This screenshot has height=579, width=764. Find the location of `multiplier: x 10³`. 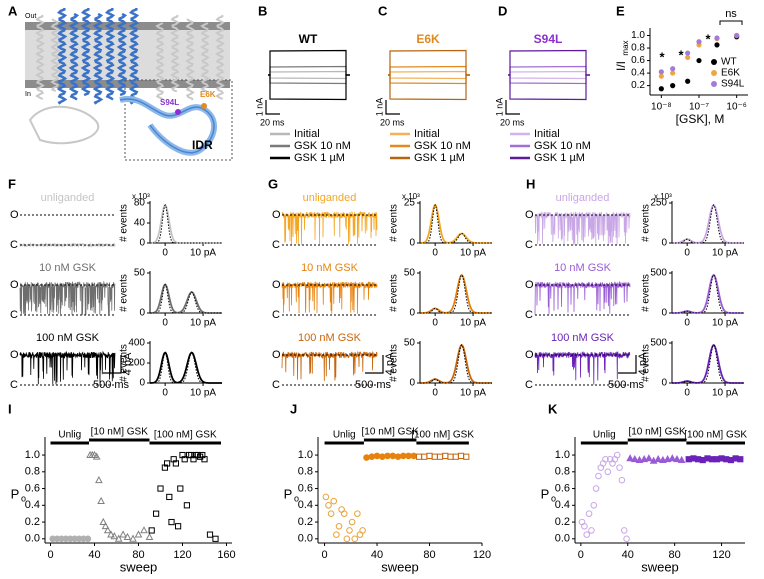

multiplier: x 10³ is located at coordinates (141, 196).